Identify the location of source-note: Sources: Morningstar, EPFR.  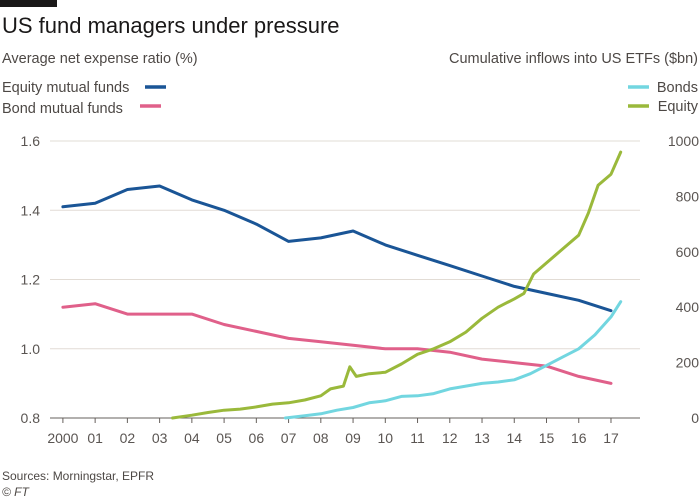
(78, 476).